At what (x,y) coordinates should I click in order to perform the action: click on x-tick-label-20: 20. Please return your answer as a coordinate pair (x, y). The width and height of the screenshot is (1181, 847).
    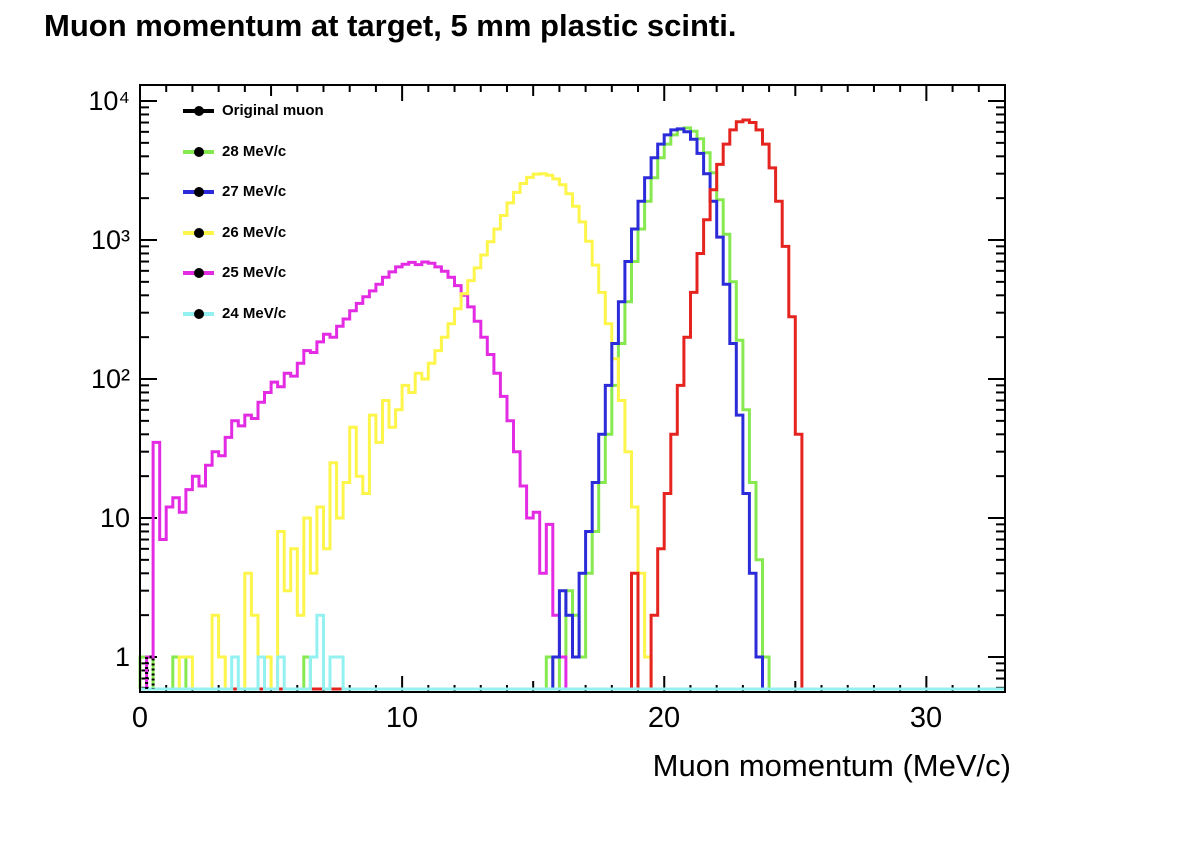
    Looking at the image, I should click on (664, 718).